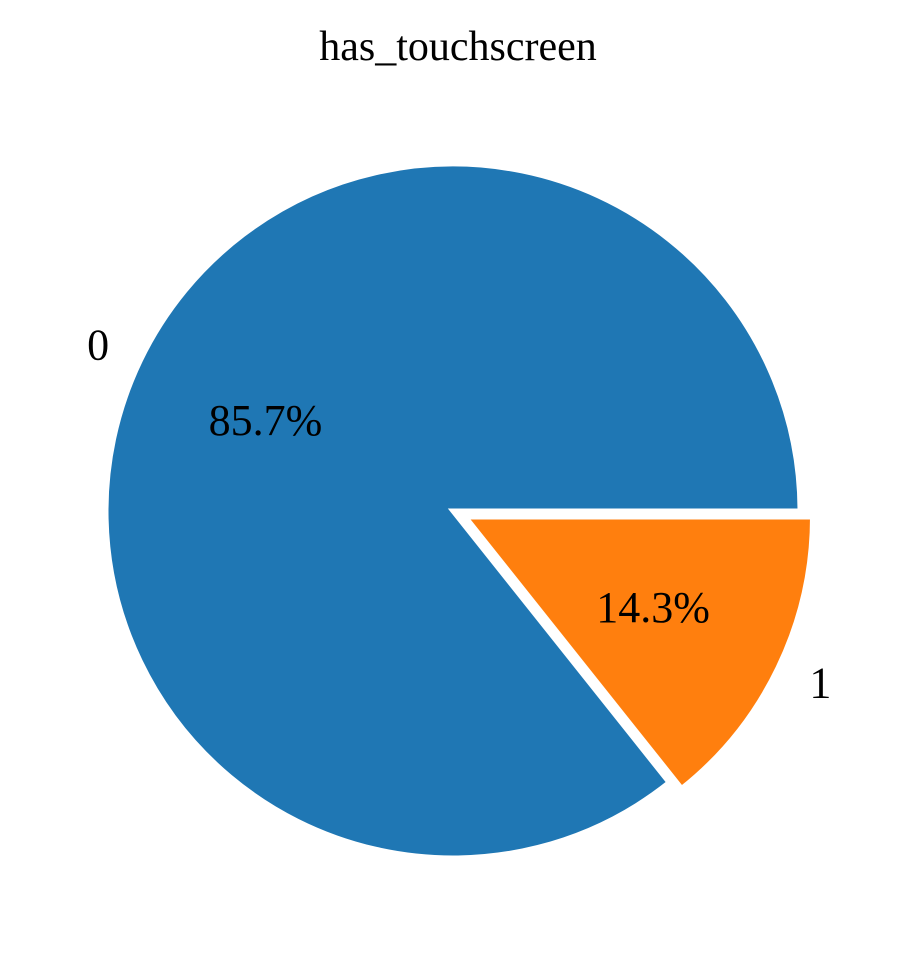  What do you see at coordinates (820, 682) in the screenshot?
I see `slice-label-1: 1` at bounding box center [820, 682].